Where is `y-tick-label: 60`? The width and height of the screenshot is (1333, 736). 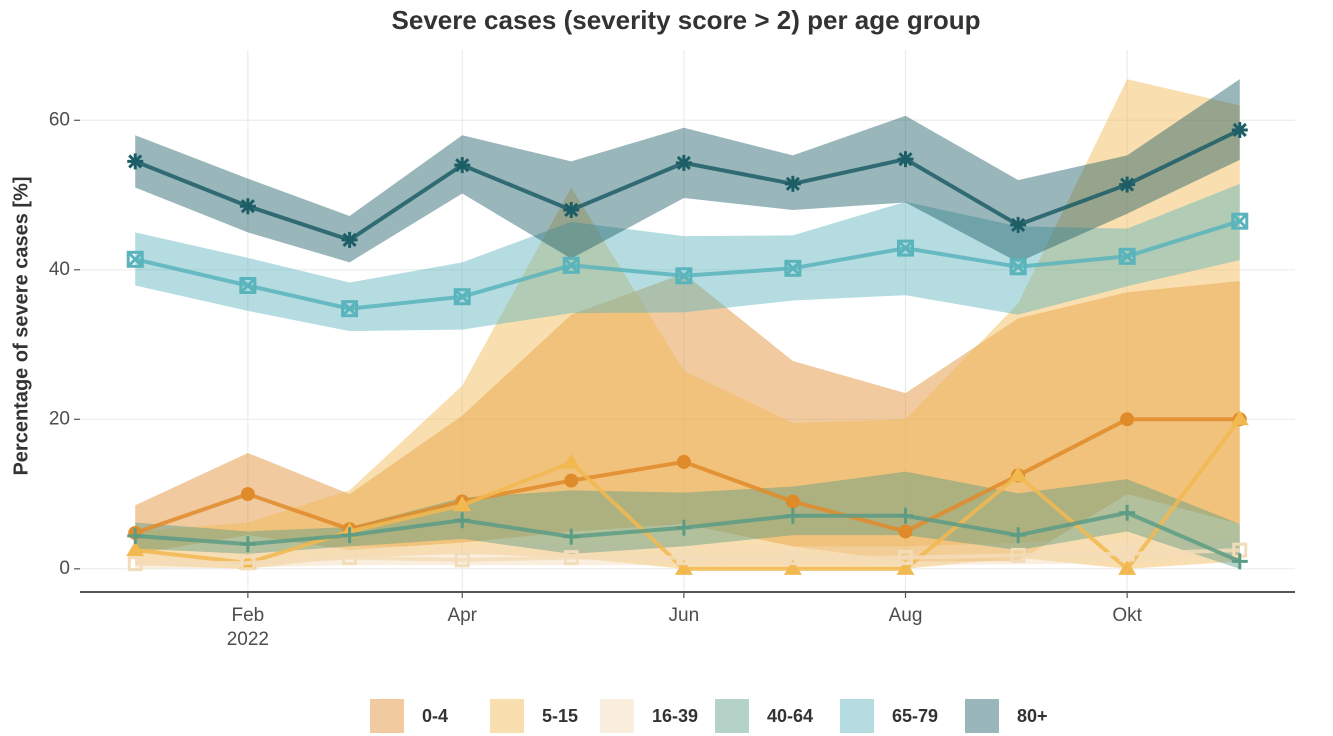 y-tick-label: 60 is located at coordinates (59, 119).